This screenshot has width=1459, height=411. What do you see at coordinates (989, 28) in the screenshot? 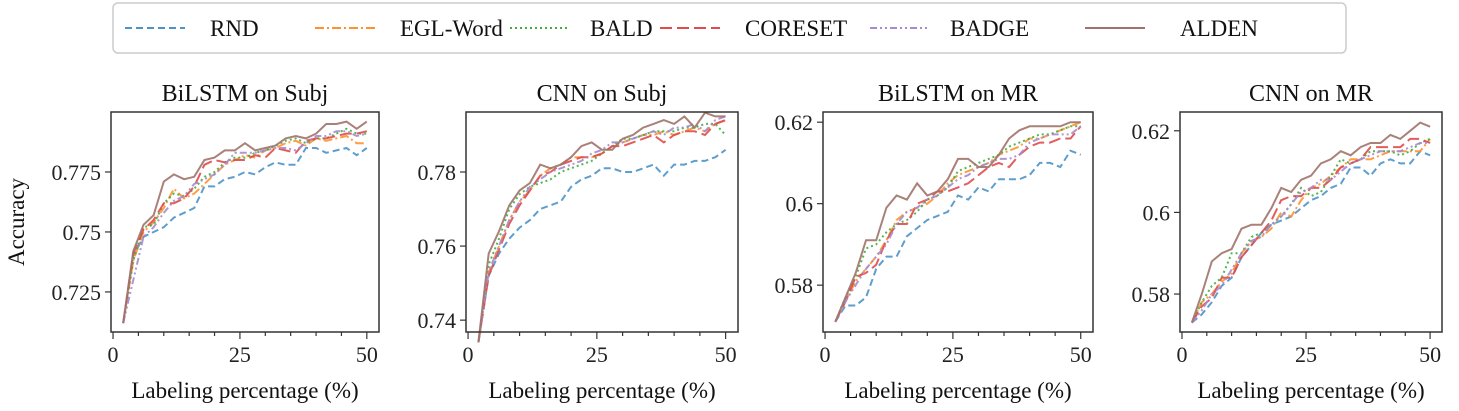
I see `legend-label: BADGE` at bounding box center [989, 28].